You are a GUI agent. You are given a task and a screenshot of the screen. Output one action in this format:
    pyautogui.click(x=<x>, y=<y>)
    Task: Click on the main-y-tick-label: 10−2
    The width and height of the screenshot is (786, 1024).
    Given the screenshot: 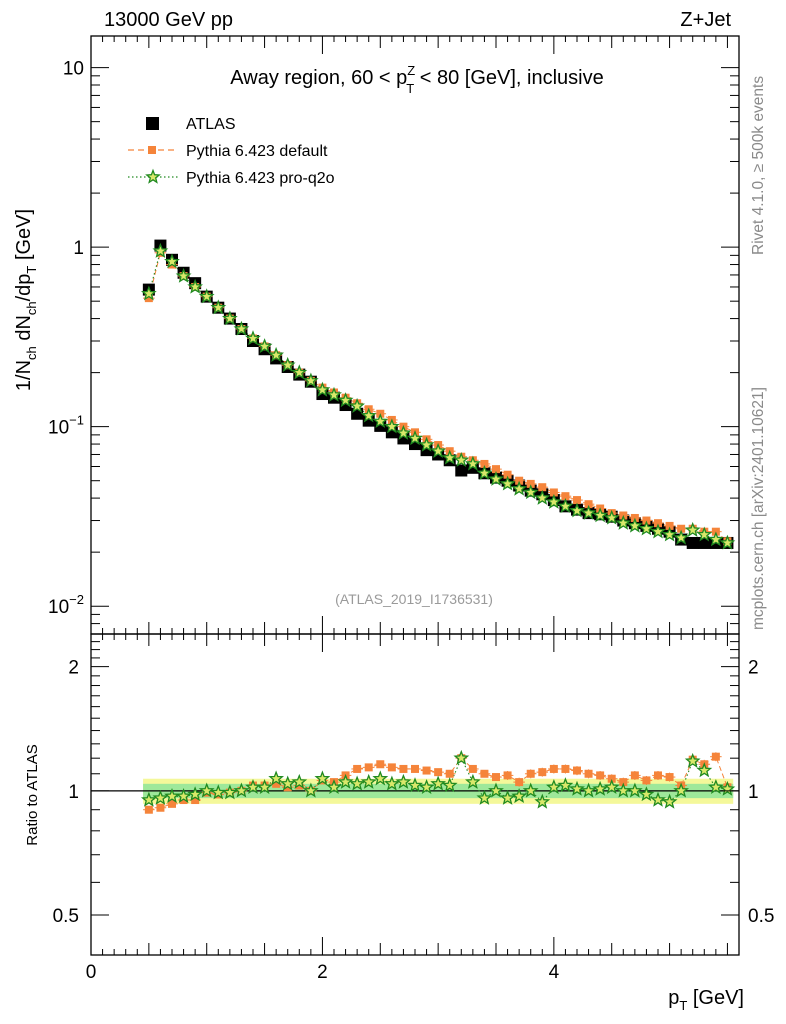 What is the action you would take?
    pyautogui.click(x=66, y=605)
    